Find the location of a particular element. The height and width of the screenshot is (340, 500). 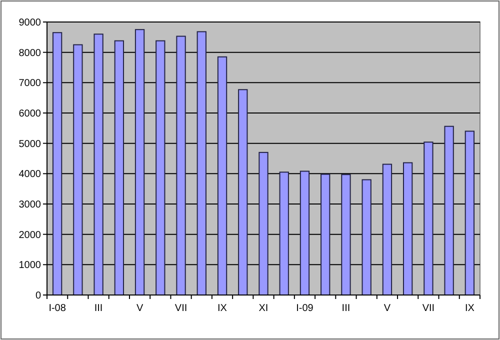

y-tick-label: 7000 is located at coordinates (30, 84).